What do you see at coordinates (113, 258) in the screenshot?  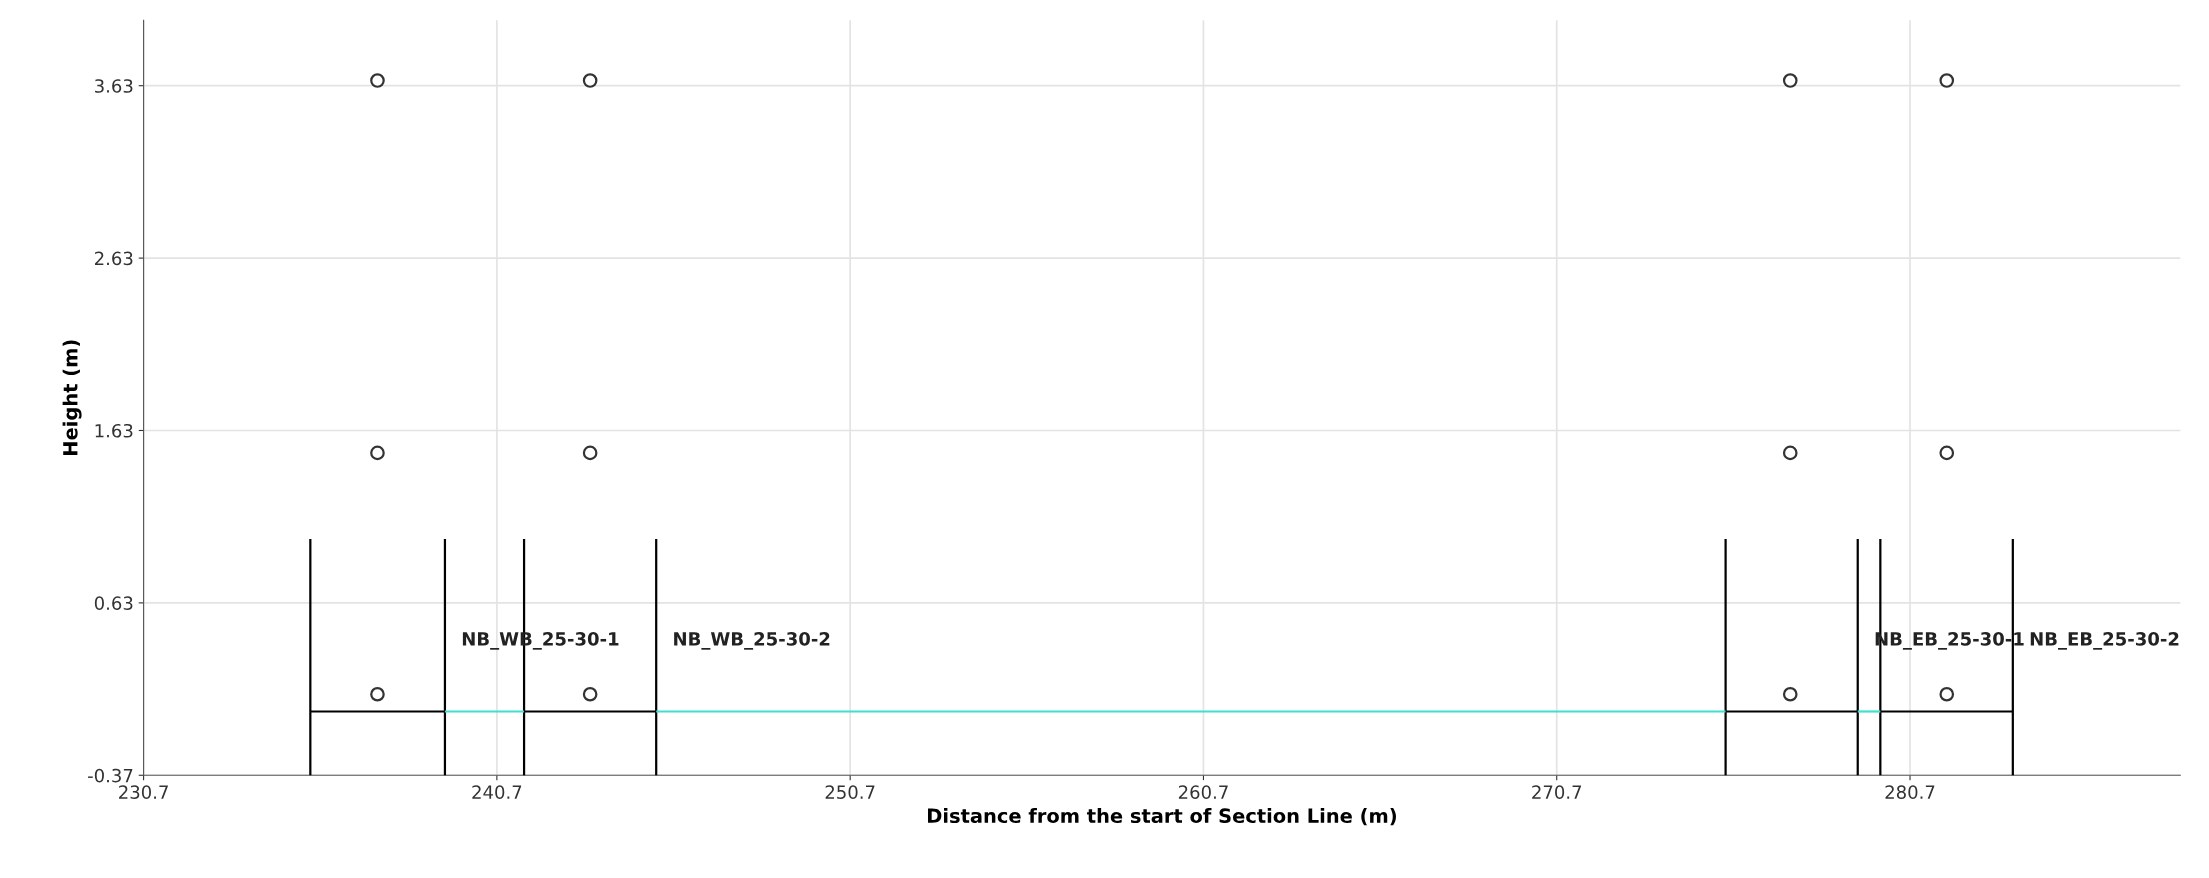 I see `y-tick-label: 2.63` at bounding box center [113, 258].